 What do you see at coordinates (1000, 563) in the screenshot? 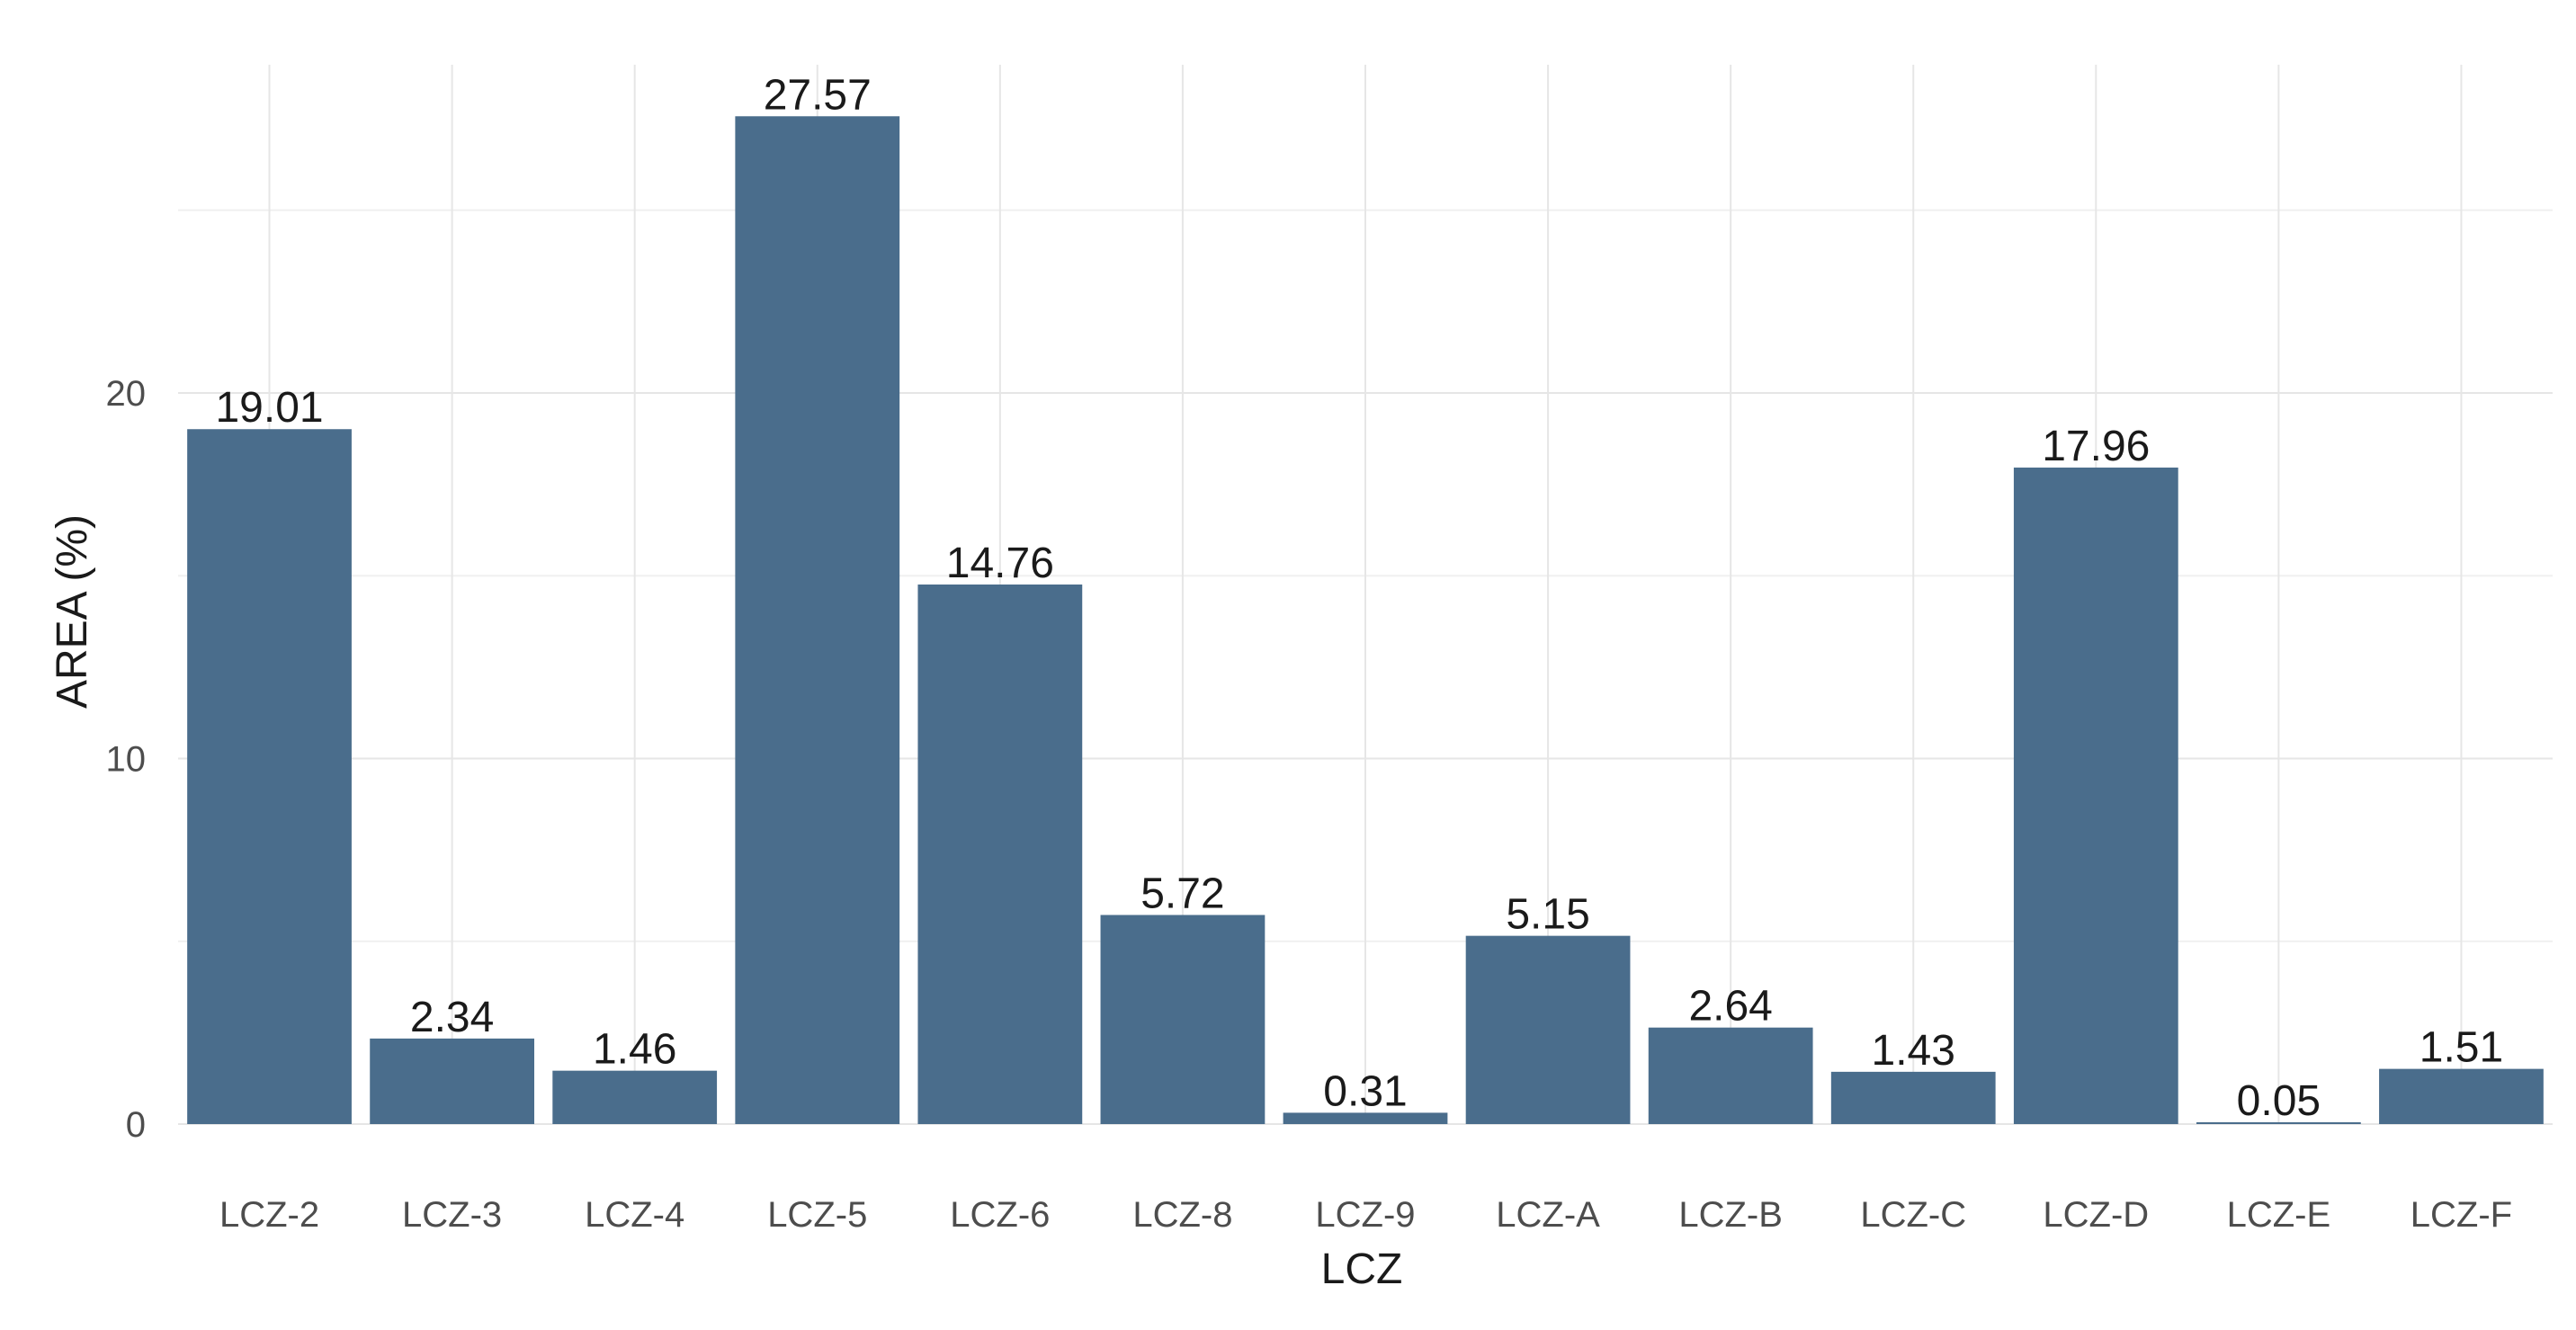
I see `bar-value-label: 14.76` at bounding box center [1000, 563].